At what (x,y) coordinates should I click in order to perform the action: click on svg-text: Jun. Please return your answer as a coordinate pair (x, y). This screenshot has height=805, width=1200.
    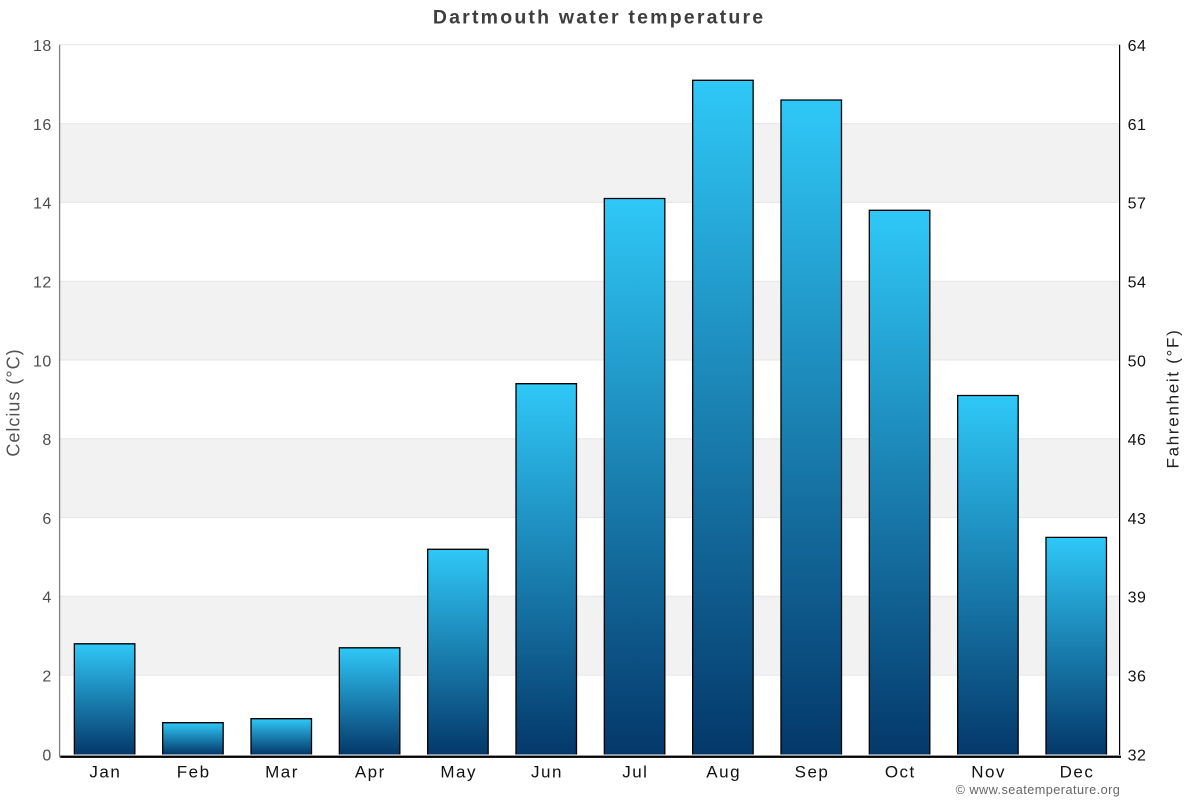
    Looking at the image, I should click on (547, 772).